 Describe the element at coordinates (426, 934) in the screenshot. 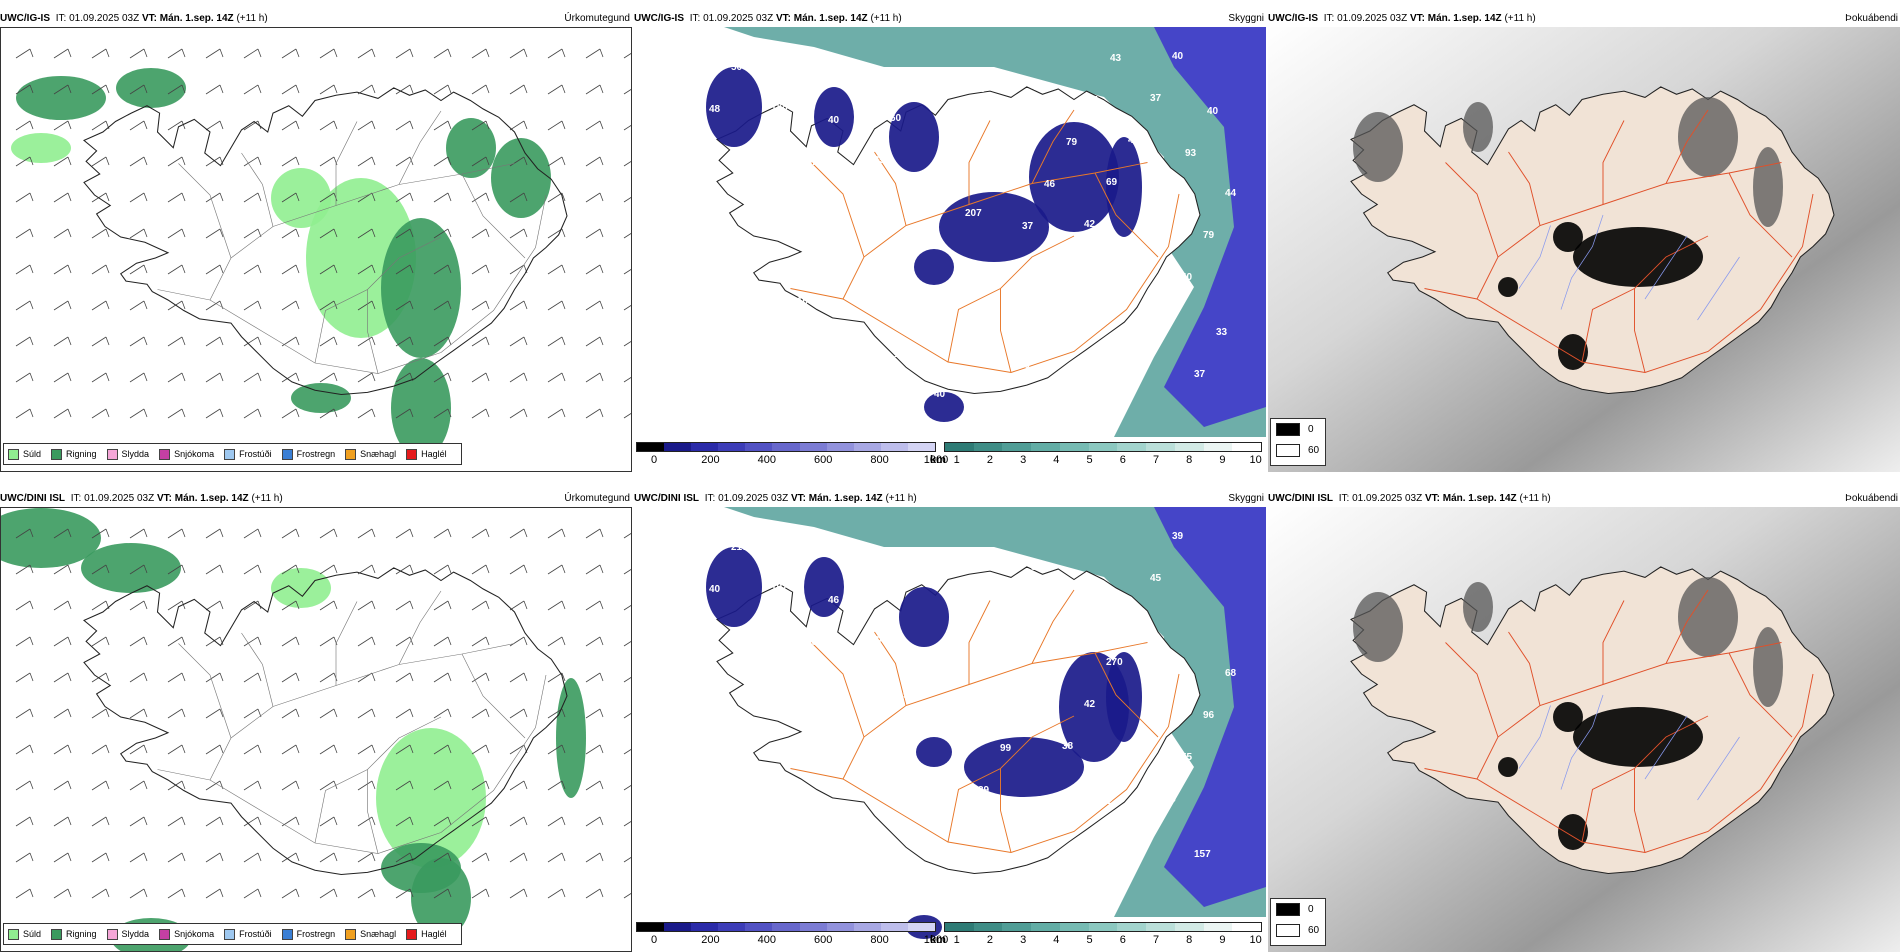

I see `legend-item: Haglél` at that location.